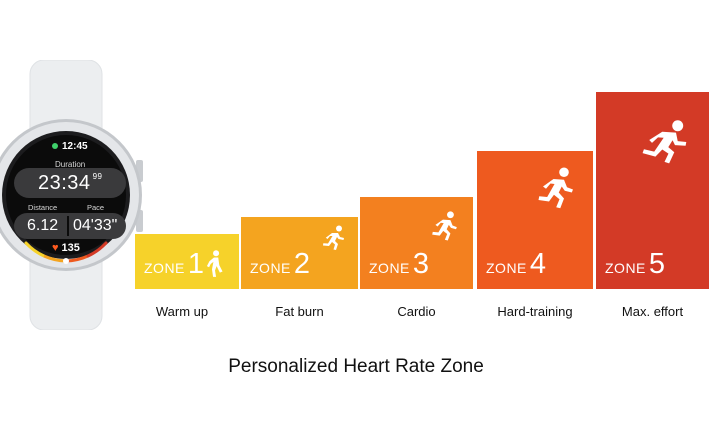  What do you see at coordinates (55, 146) in the screenshot?
I see `location-icon` at bounding box center [55, 146].